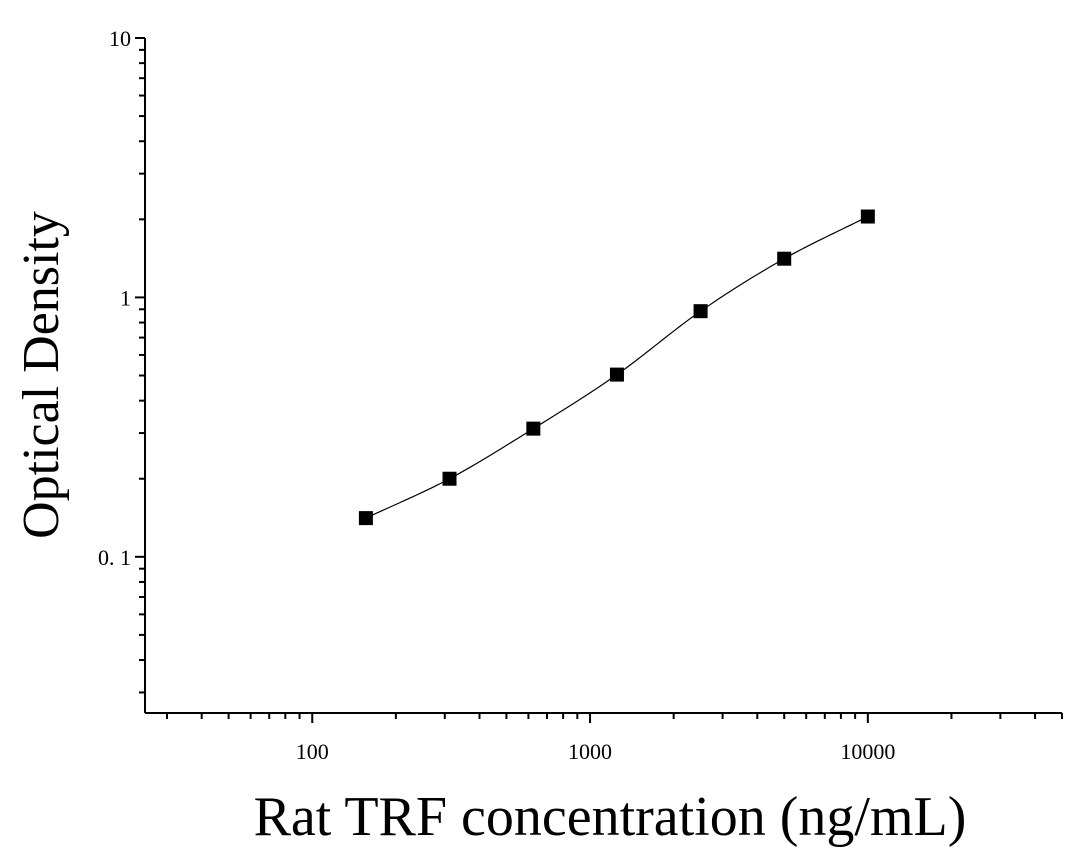 The image size is (1090, 855). Describe the element at coordinates (590, 751) in the screenshot. I see `x-tick-label: 1000` at that location.